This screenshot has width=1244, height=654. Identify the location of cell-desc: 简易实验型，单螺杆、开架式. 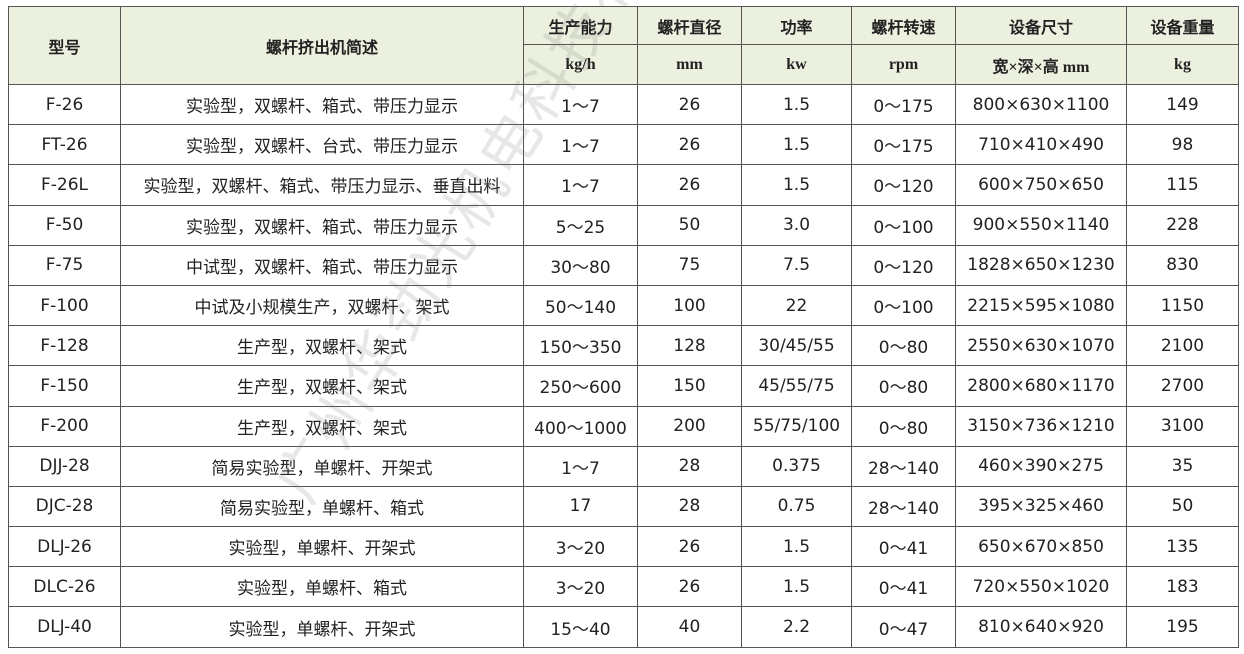
(322, 466).